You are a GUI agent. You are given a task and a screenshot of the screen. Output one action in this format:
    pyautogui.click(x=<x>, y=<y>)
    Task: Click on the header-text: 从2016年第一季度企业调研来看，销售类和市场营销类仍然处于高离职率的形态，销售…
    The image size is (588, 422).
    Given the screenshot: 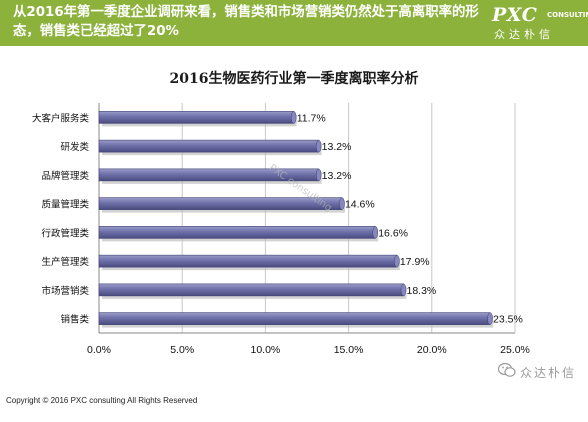 What is the action you would take?
    pyautogui.click(x=246, y=22)
    